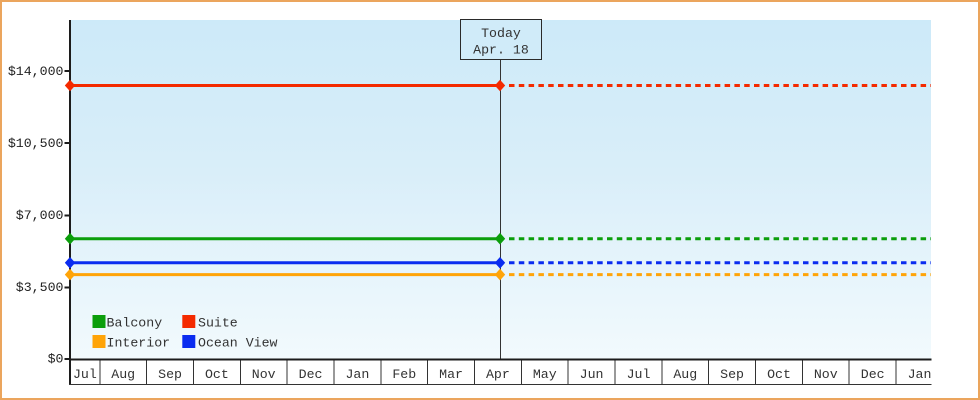 The image size is (980, 400). What do you see at coordinates (36, 143) in the screenshot?
I see `svg-text: $10,500` at bounding box center [36, 143].